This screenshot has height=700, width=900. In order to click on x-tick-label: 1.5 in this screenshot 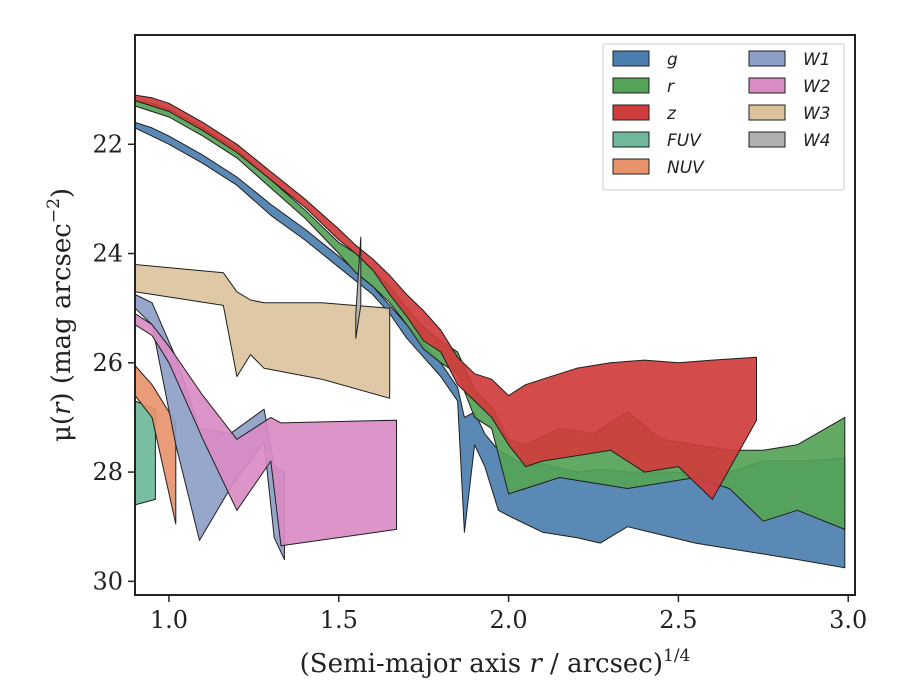, I will do `click(339, 620)`.